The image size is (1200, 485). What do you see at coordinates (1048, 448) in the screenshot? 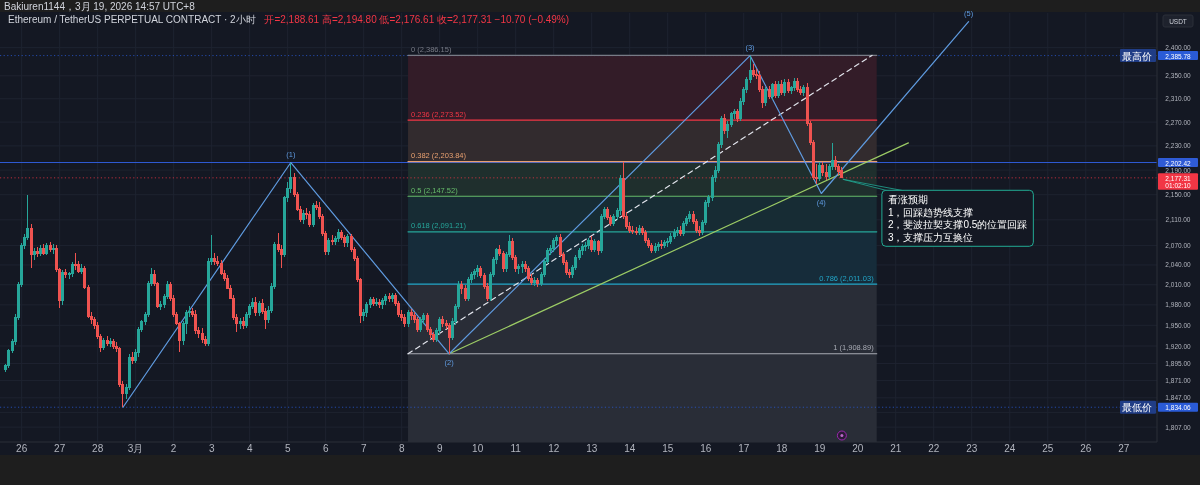
I see `x-tick-label: 25` at bounding box center [1048, 448].